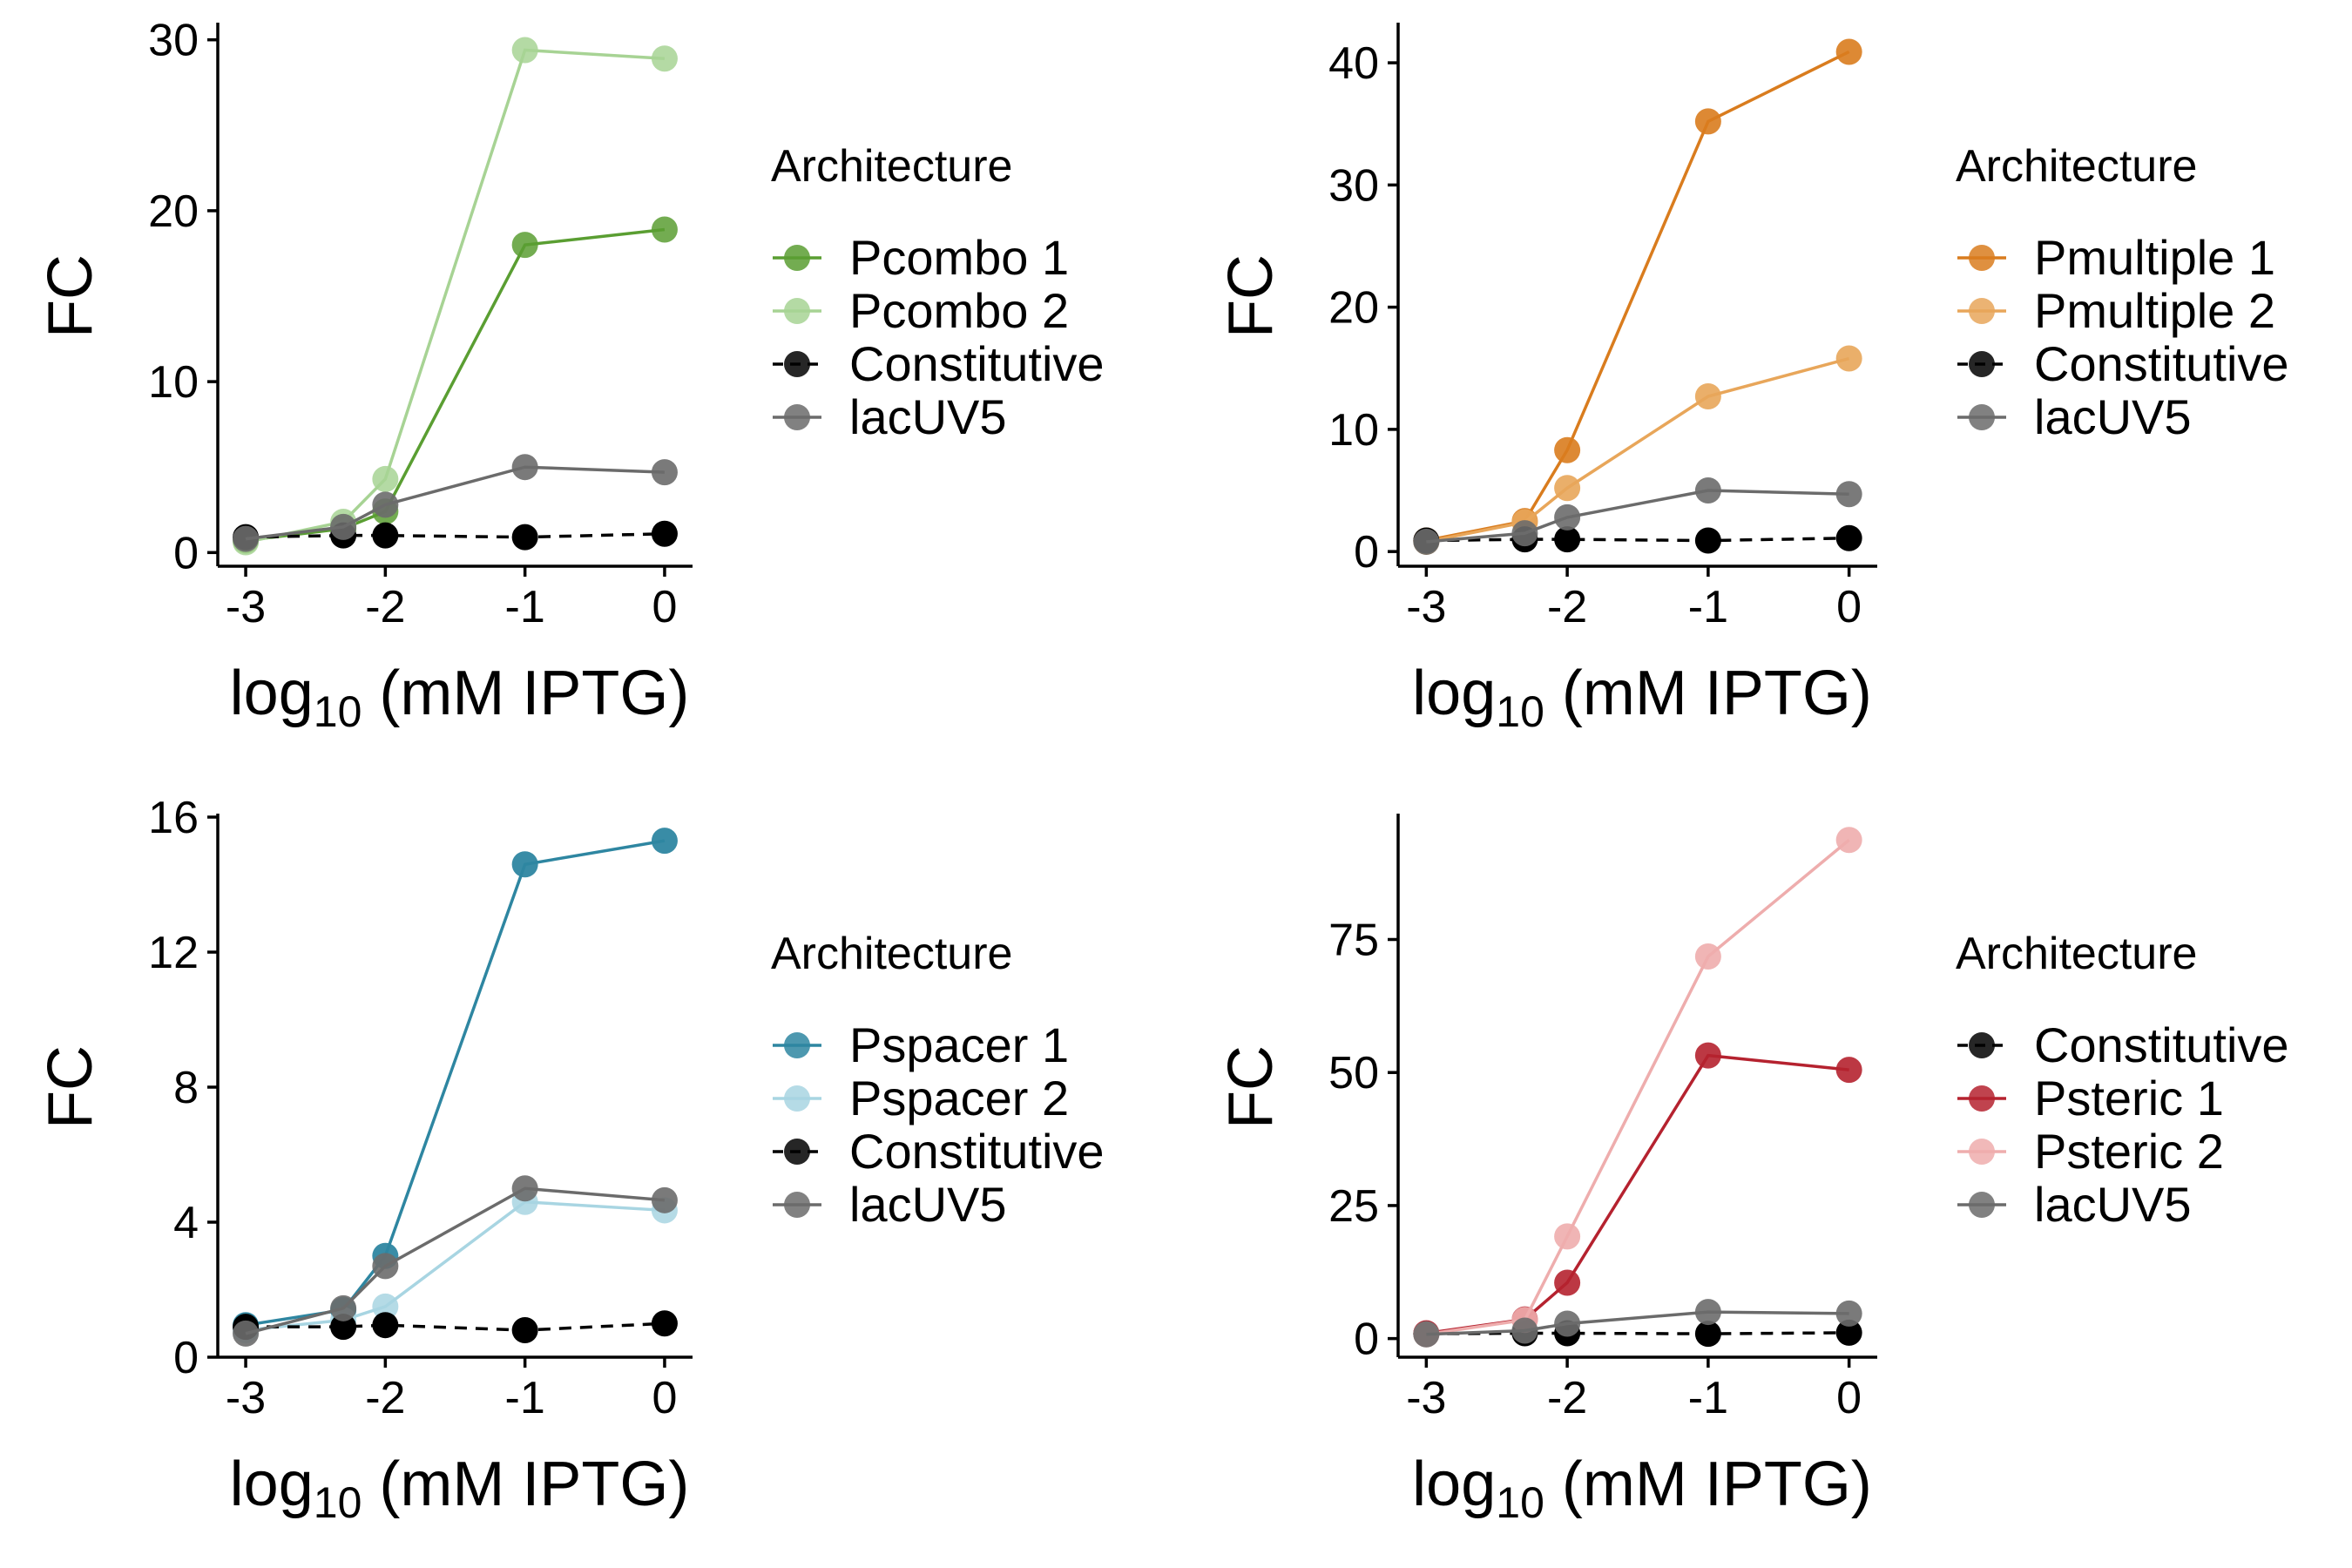  Describe the element at coordinates (2129, 1098) in the screenshot. I see `legend-label: Psteric 1` at that location.